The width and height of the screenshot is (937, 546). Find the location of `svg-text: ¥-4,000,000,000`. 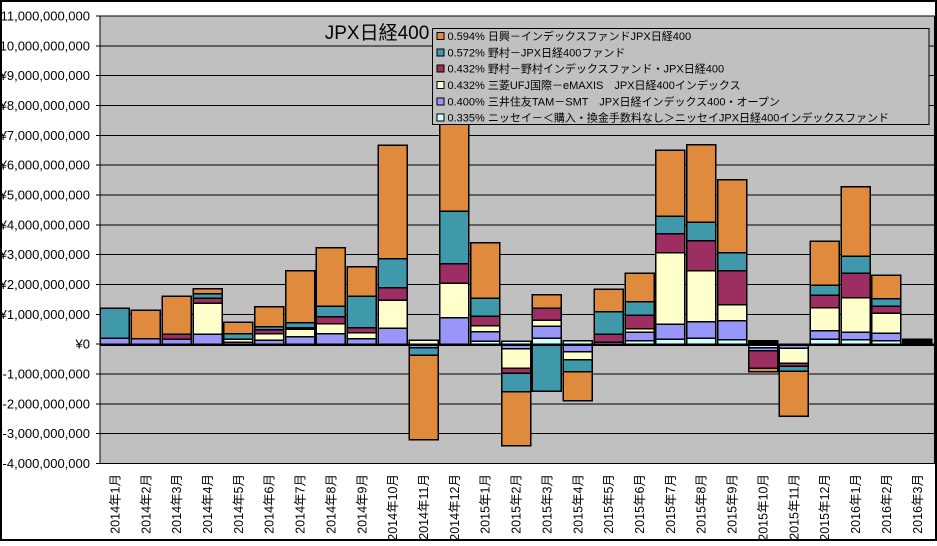

svg-text: ¥-4,000,000,000 is located at coordinates (45, 463).